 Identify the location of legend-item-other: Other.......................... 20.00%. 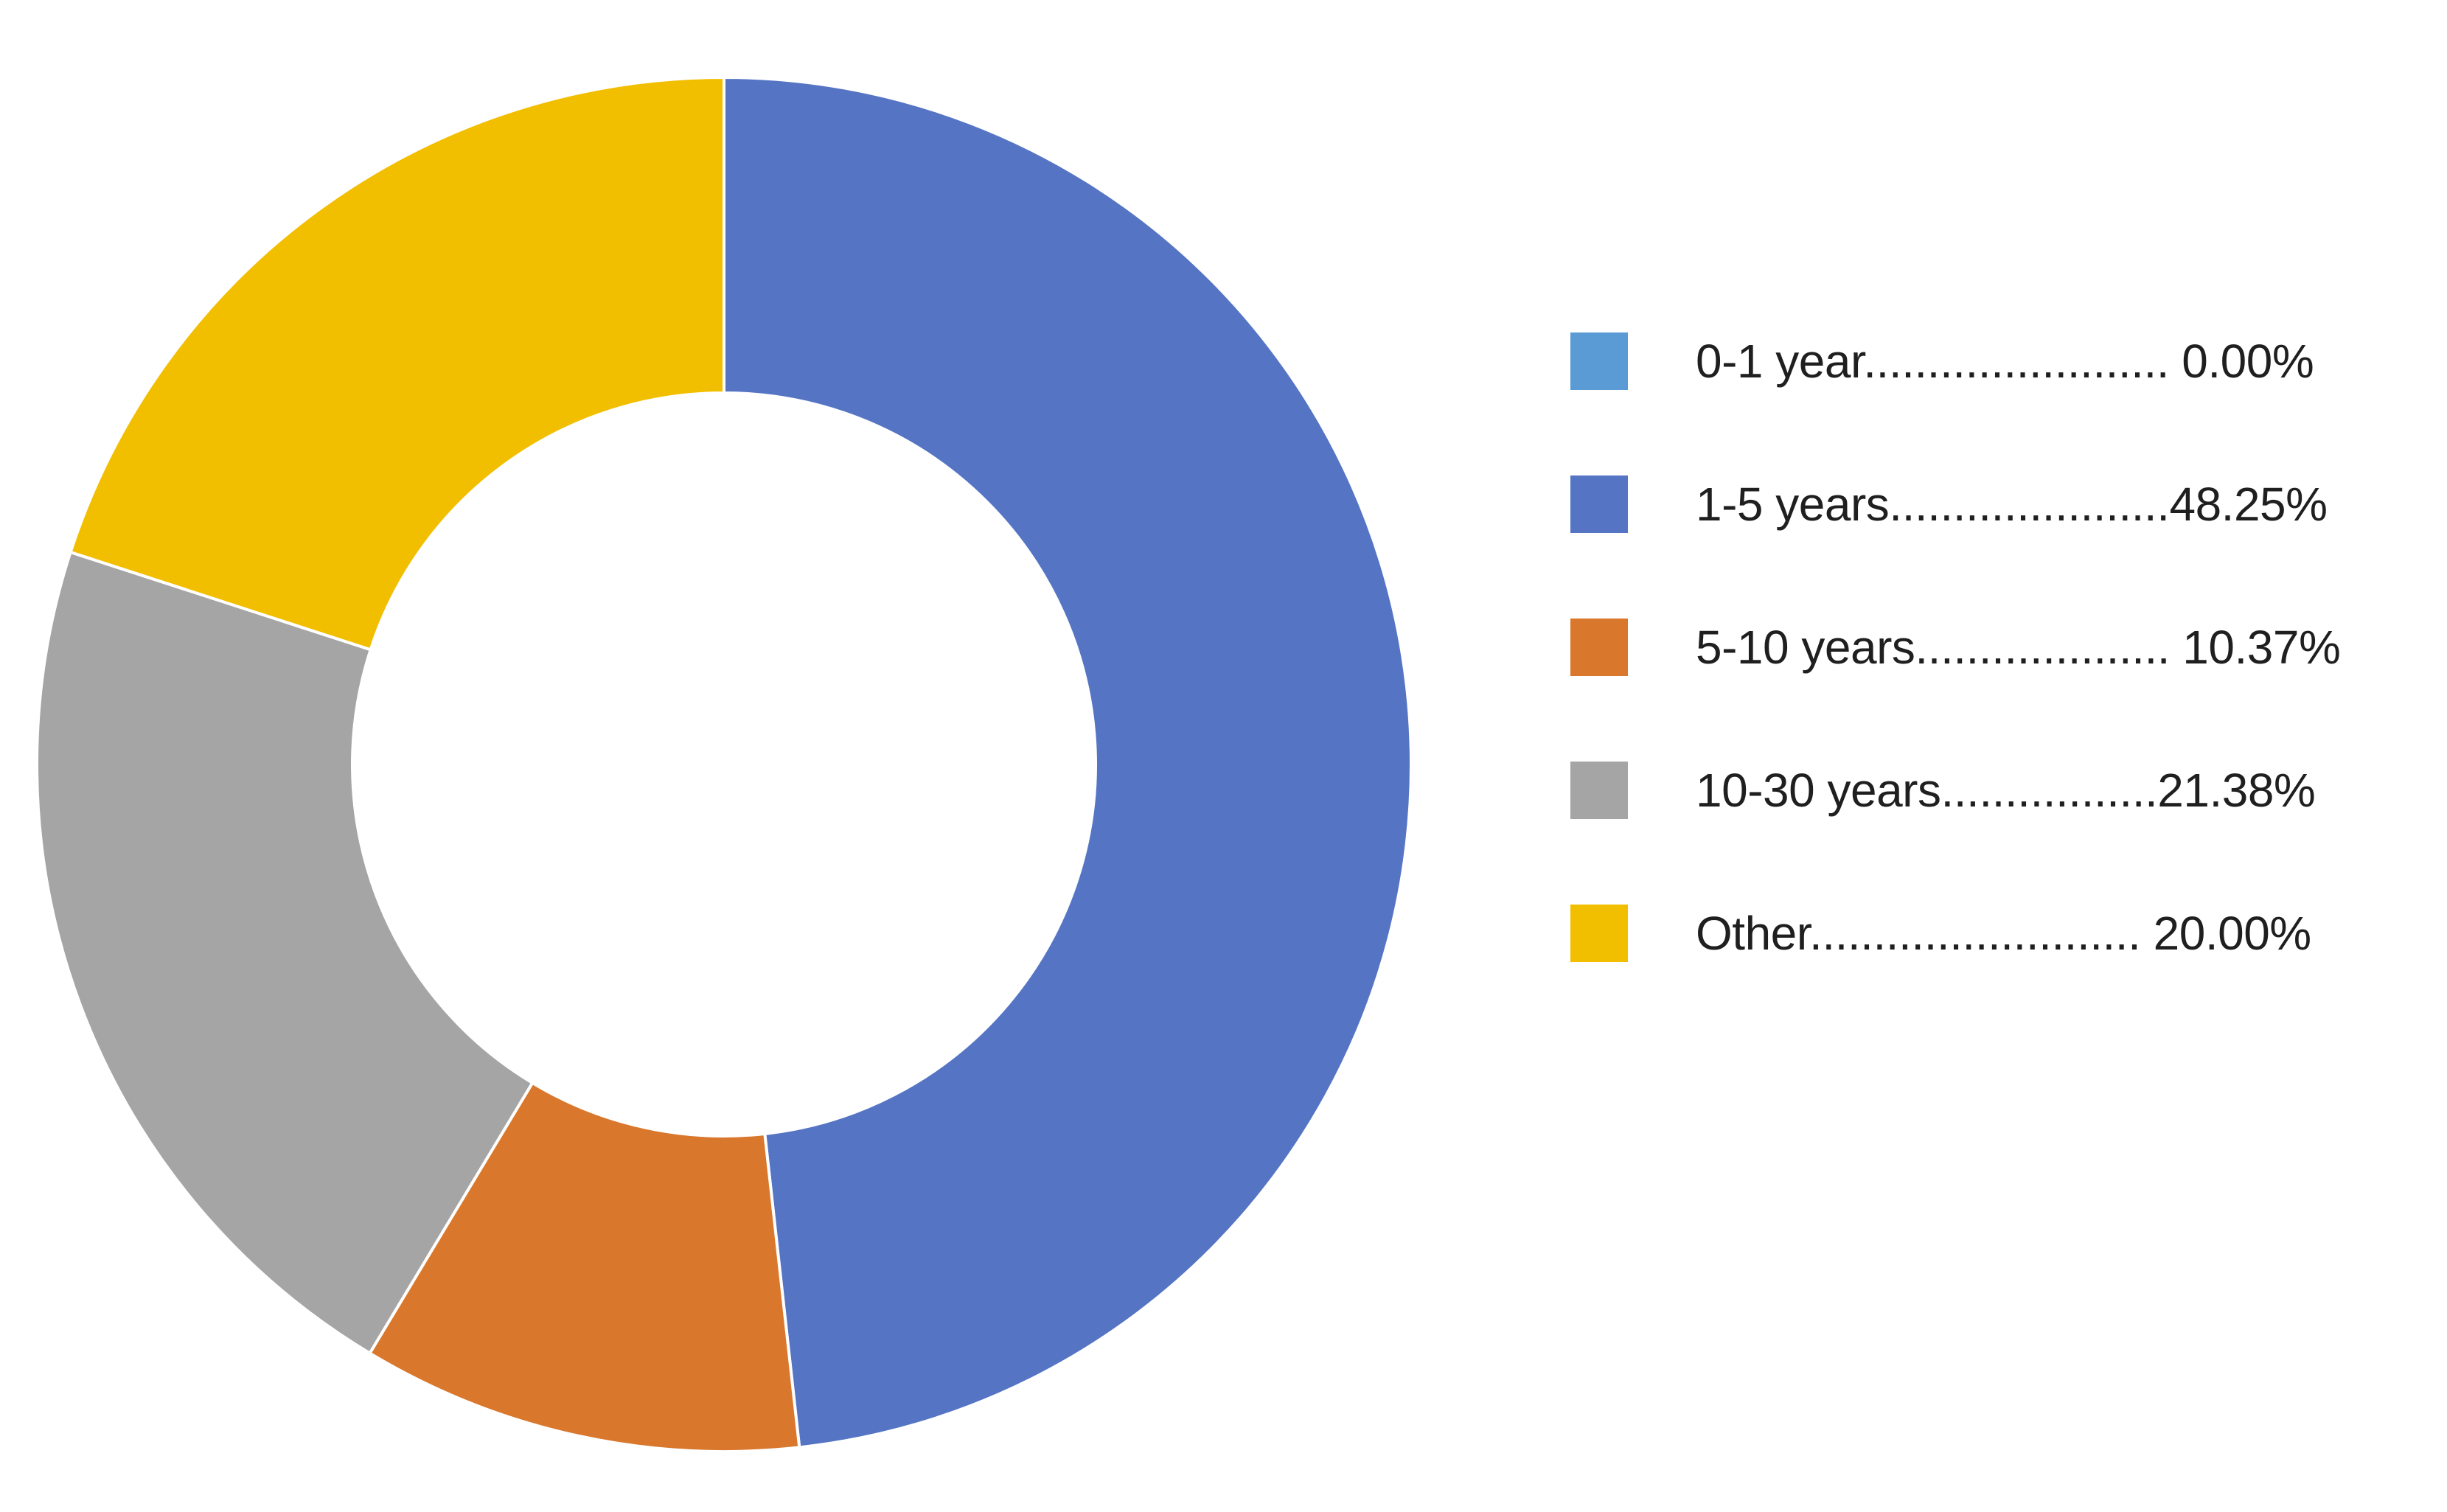
(1964, 933).